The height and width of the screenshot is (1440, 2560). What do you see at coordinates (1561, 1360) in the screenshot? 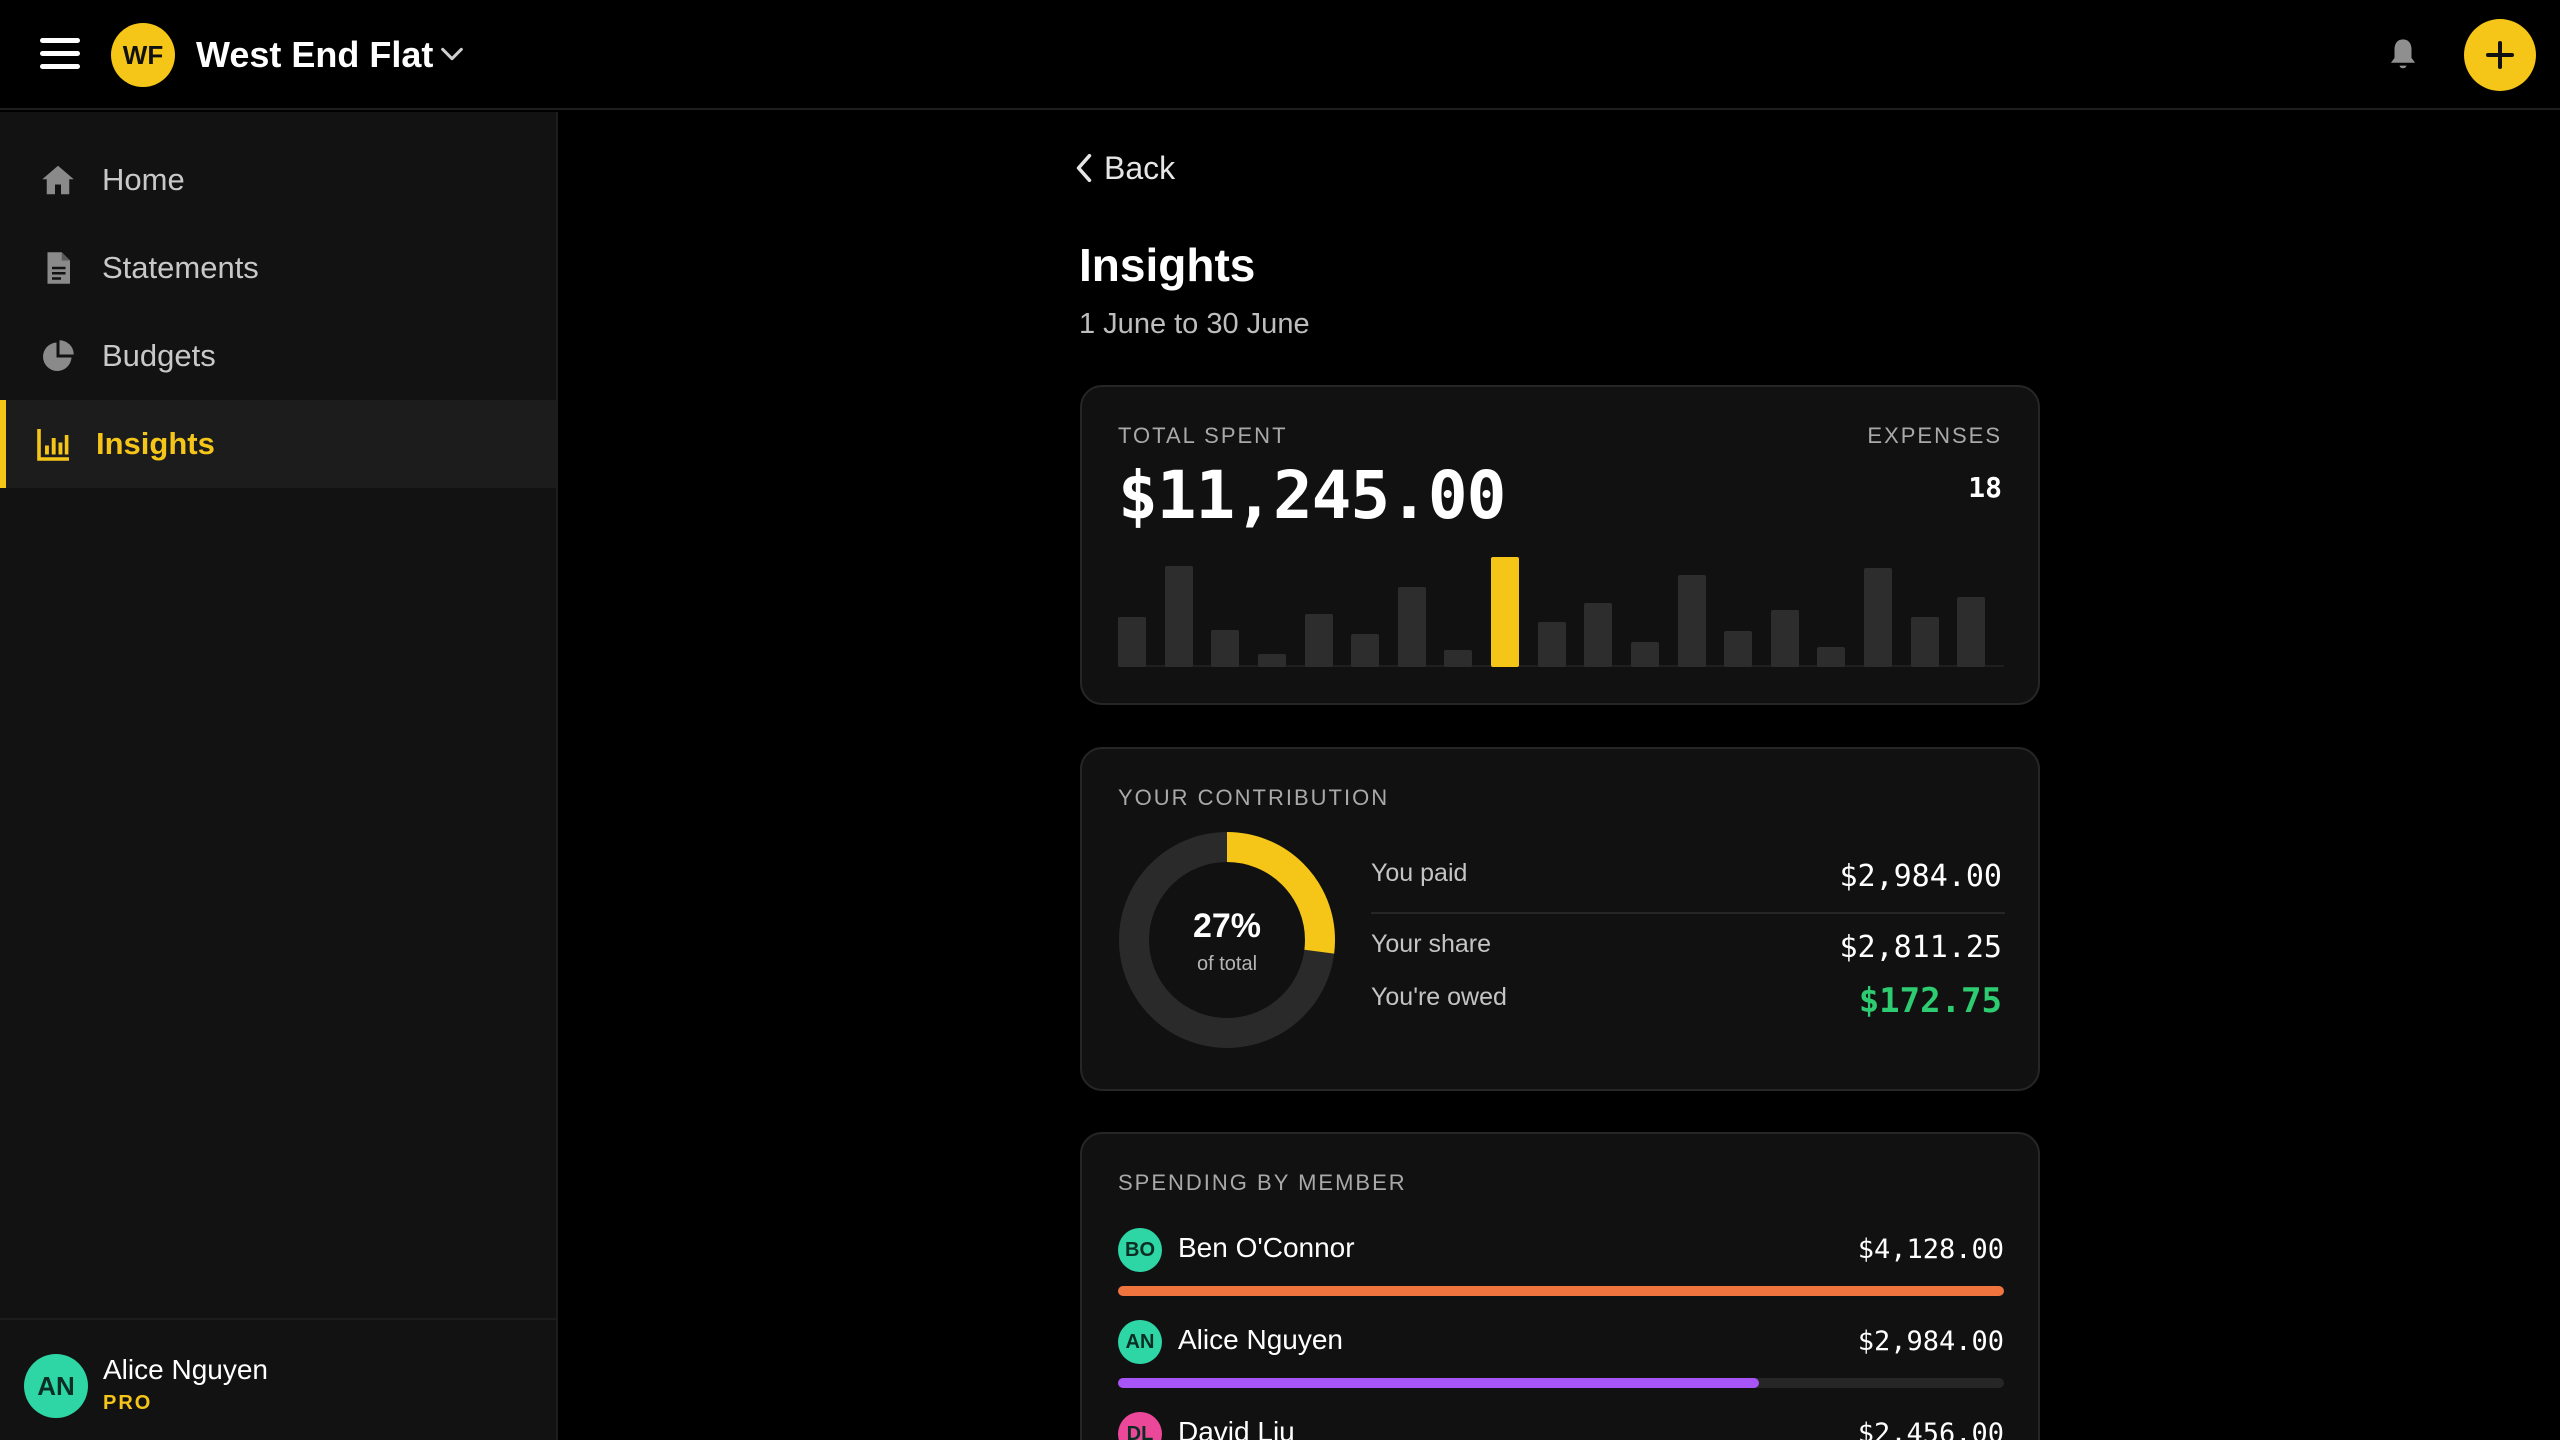
I see `member-row: AN Alice Nguyen $2,984.00` at bounding box center [1561, 1360].